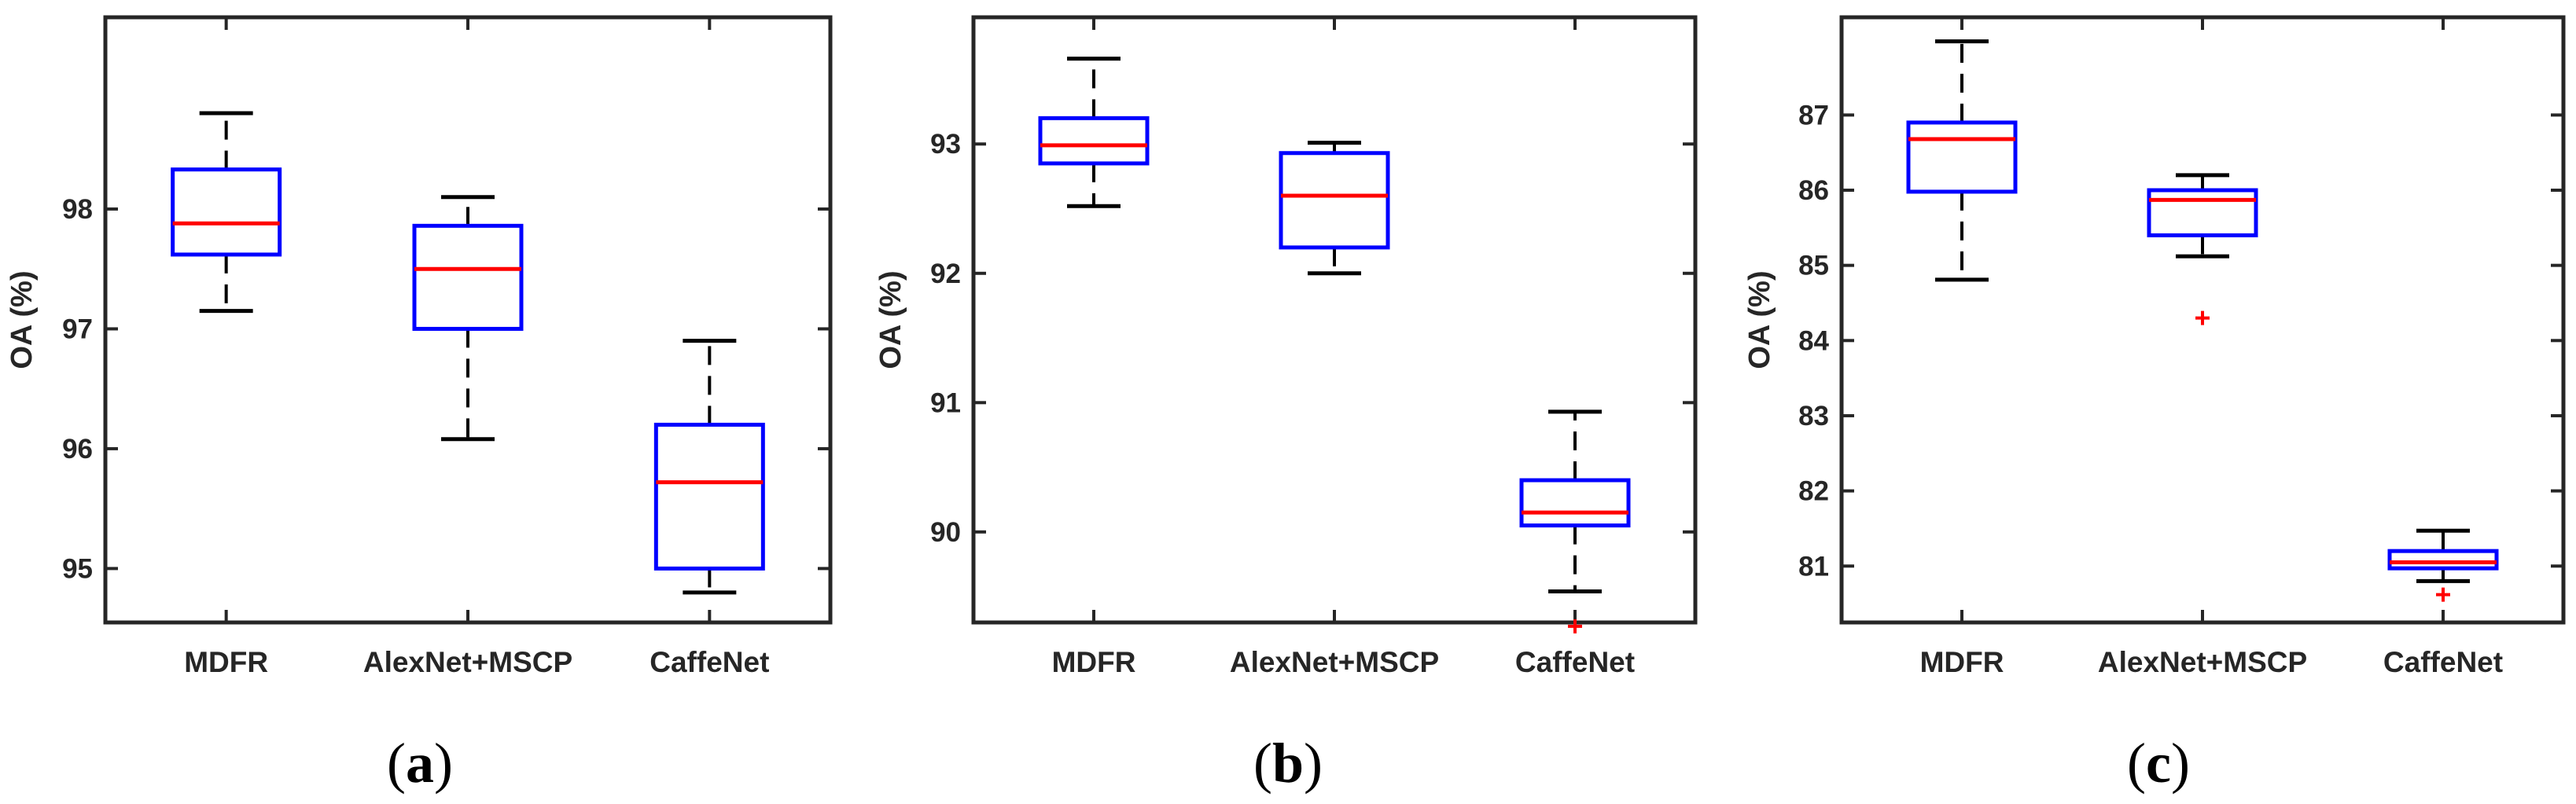 This screenshot has height=804, width=2576. Describe the element at coordinates (77, 449) in the screenshot. I see `y-tick-label: 96` at that location.